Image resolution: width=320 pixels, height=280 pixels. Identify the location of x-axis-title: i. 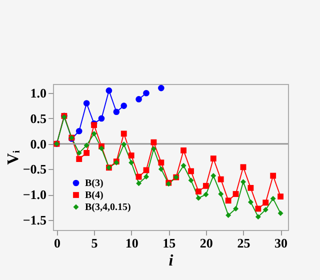
(171, 261).